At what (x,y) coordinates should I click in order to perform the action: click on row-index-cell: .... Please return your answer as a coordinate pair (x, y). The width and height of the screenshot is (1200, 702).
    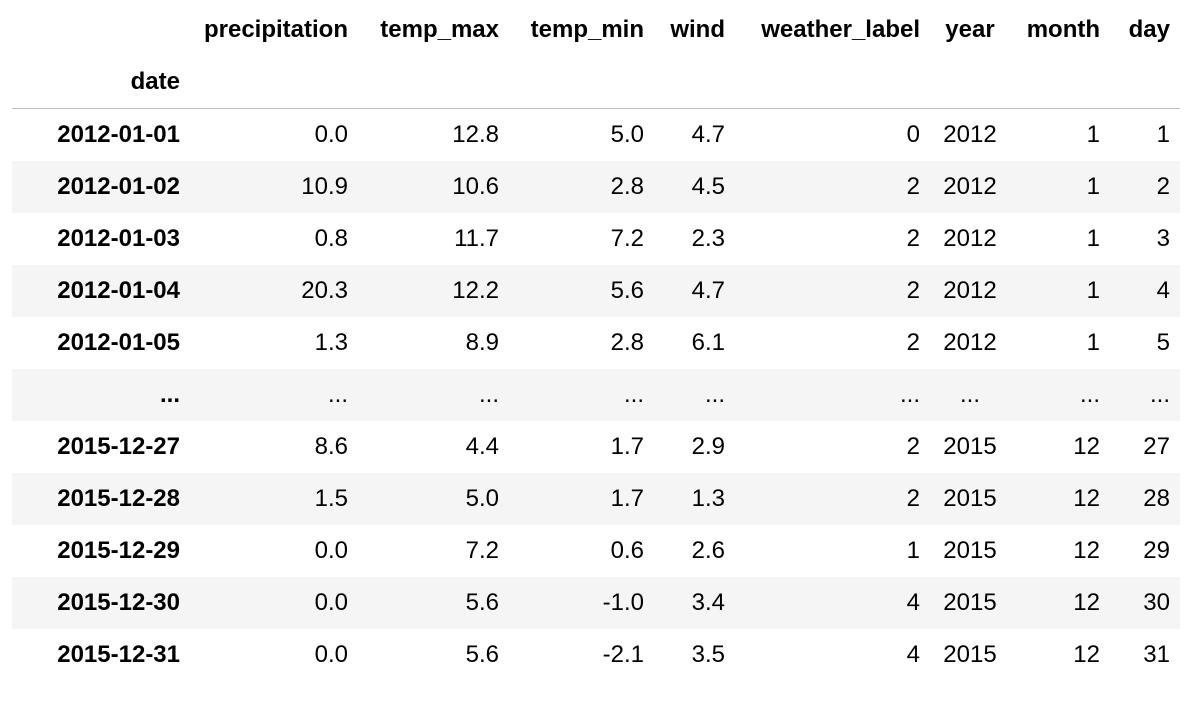
    Looking at the image, I should click on (169, 394).